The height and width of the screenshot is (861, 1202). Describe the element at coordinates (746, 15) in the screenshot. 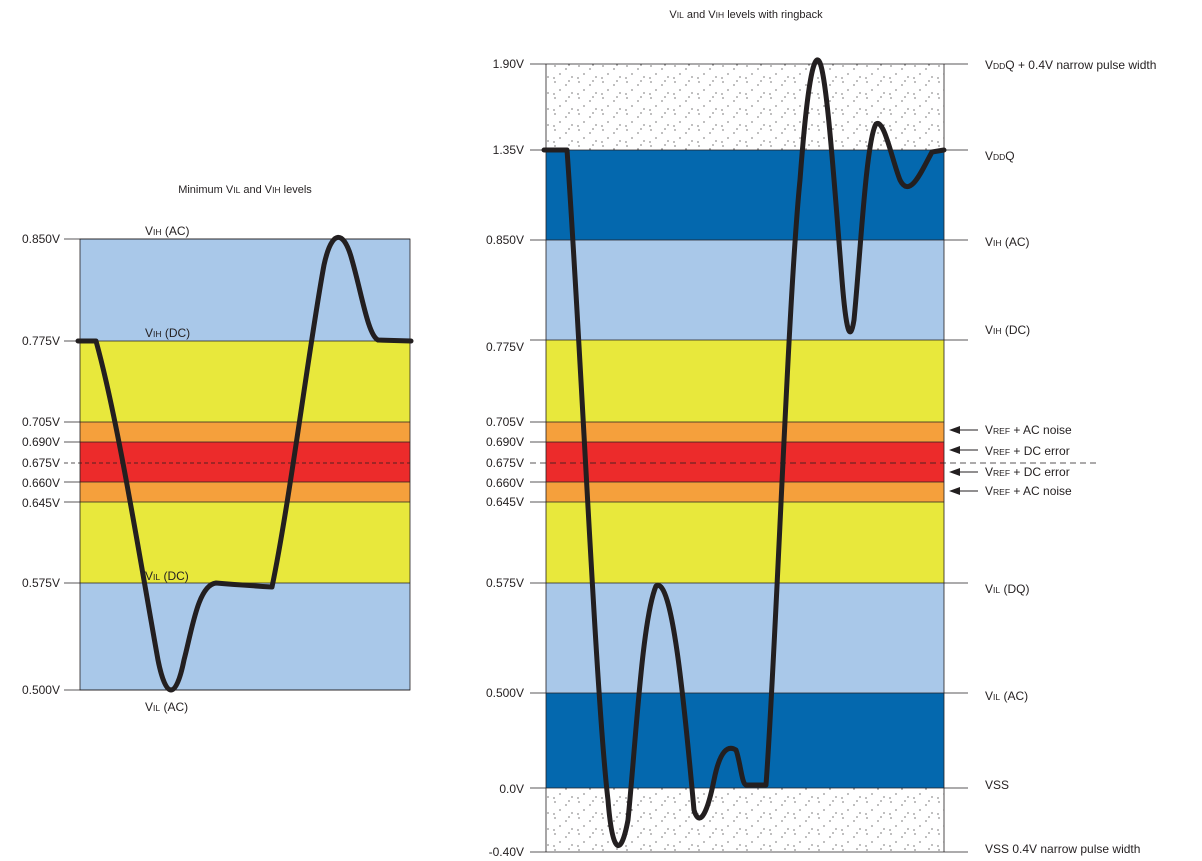

I see `right-title: VIL and VIH levels with ringback` at that location.